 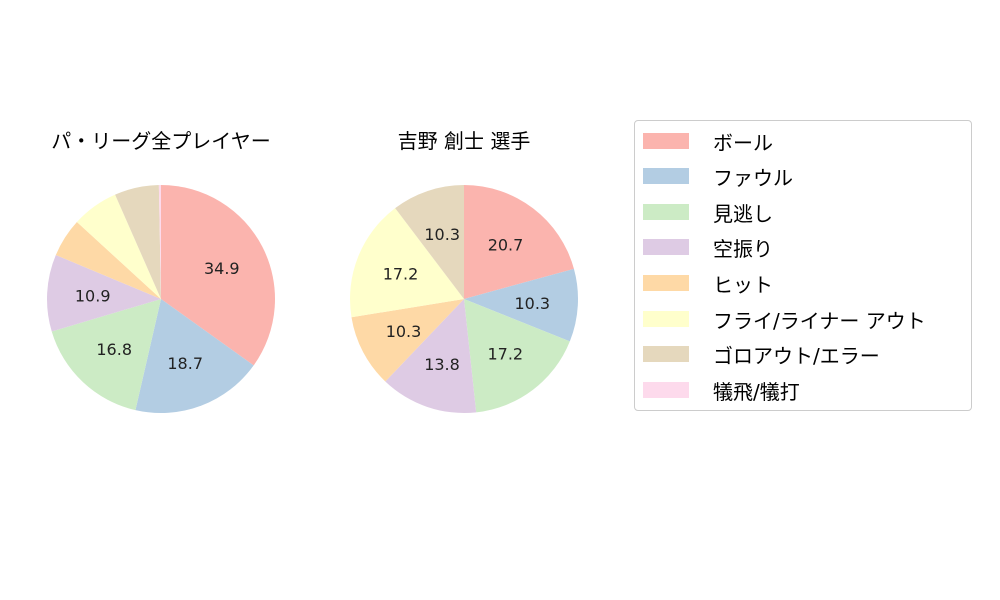 I want to click on legend-item-ball: ボール, so click(x=708, y=141).